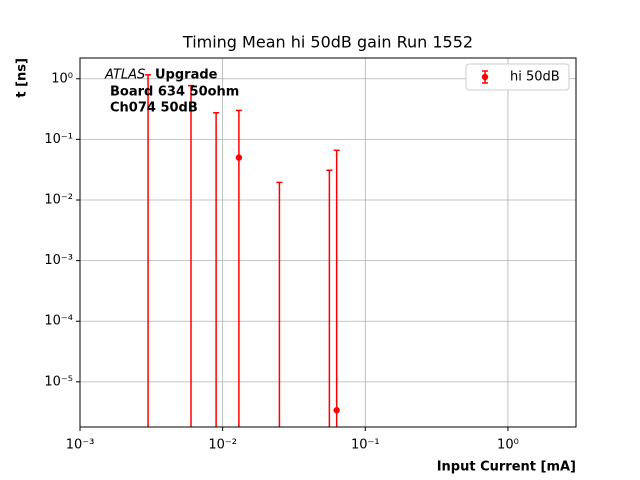 The height and width of the screenshot is (480, 640). I want to click on annotation: Ch074 50dB, so click(154, 108).